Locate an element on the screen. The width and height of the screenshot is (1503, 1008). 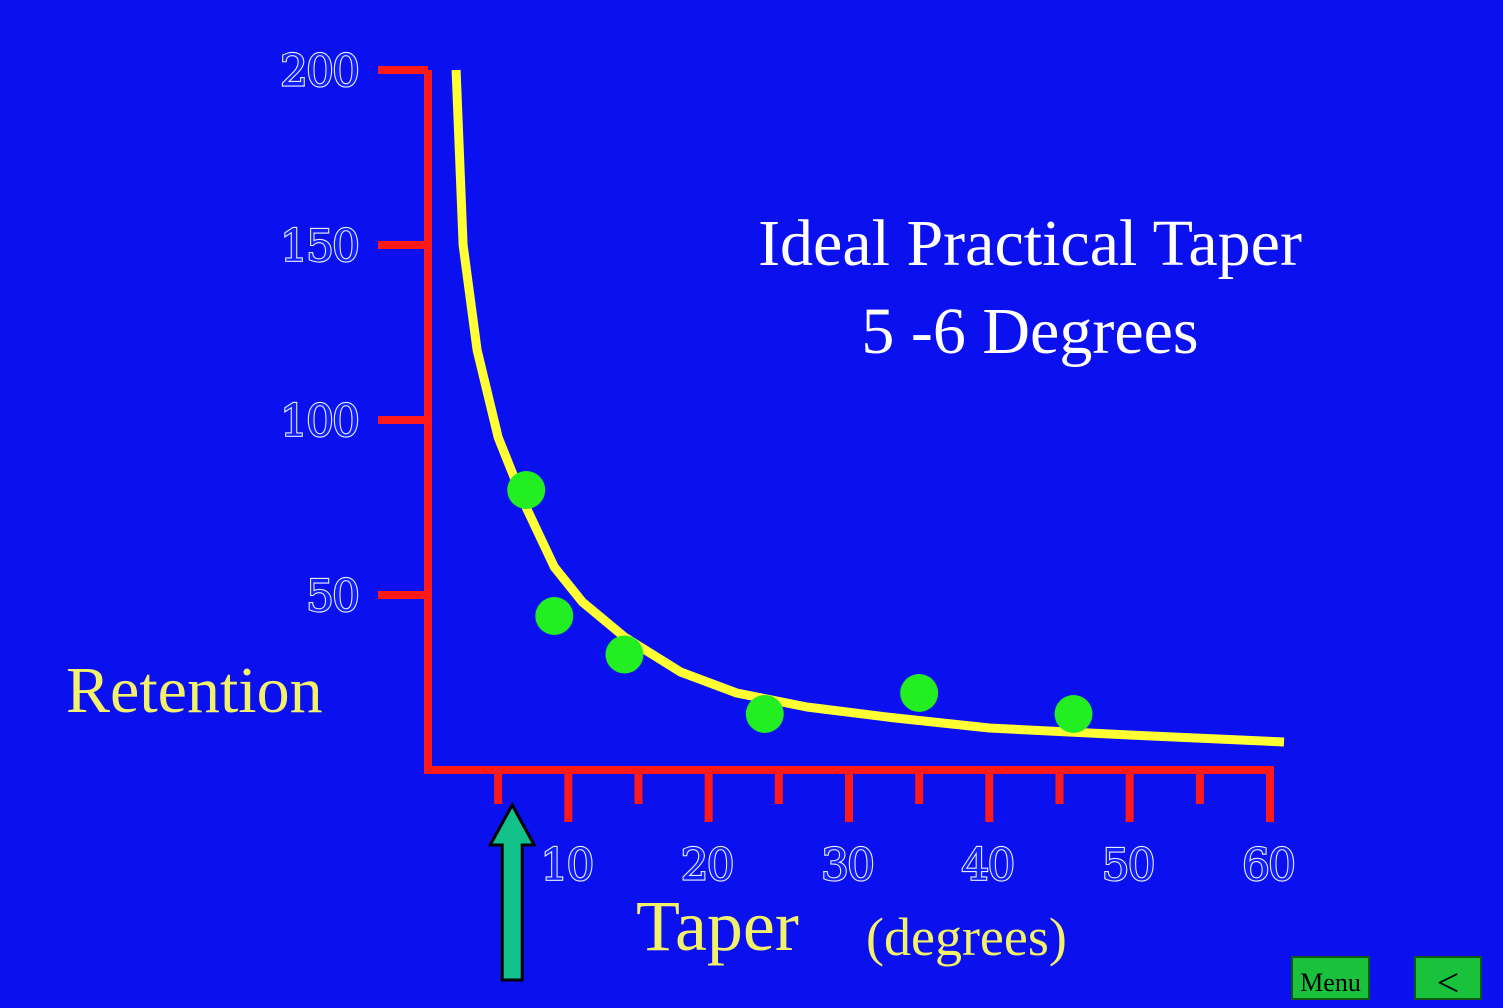
y-tick-label-50: 50 is located at coordinates (332, 596).